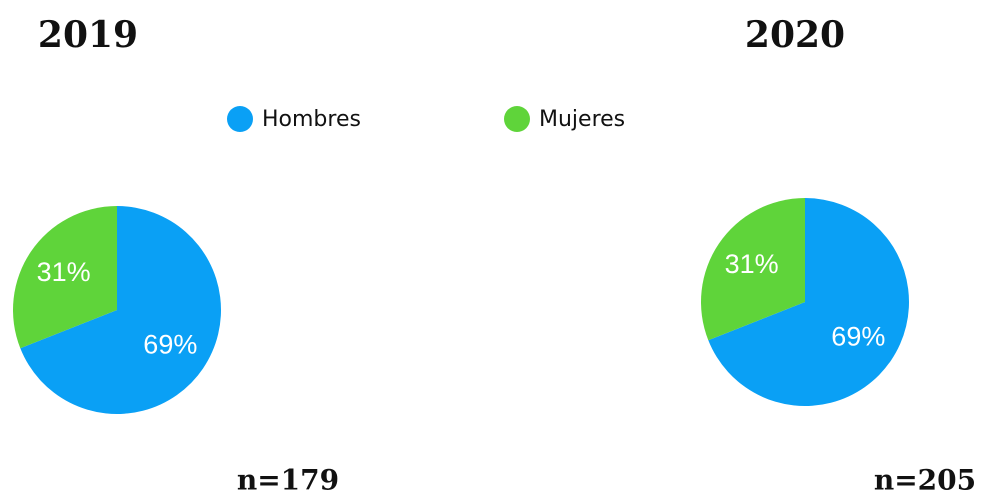 This screenshot has height=496, width=984. What do you see at coordinates (582, 119) in the screenshot?
I see `legend-label: Mujeres` at bounding box center [582, 119].